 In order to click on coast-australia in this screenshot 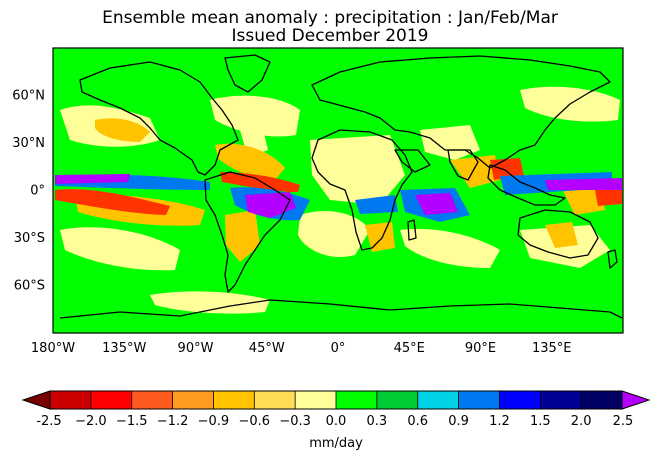, I will do `click(558, 234)`.